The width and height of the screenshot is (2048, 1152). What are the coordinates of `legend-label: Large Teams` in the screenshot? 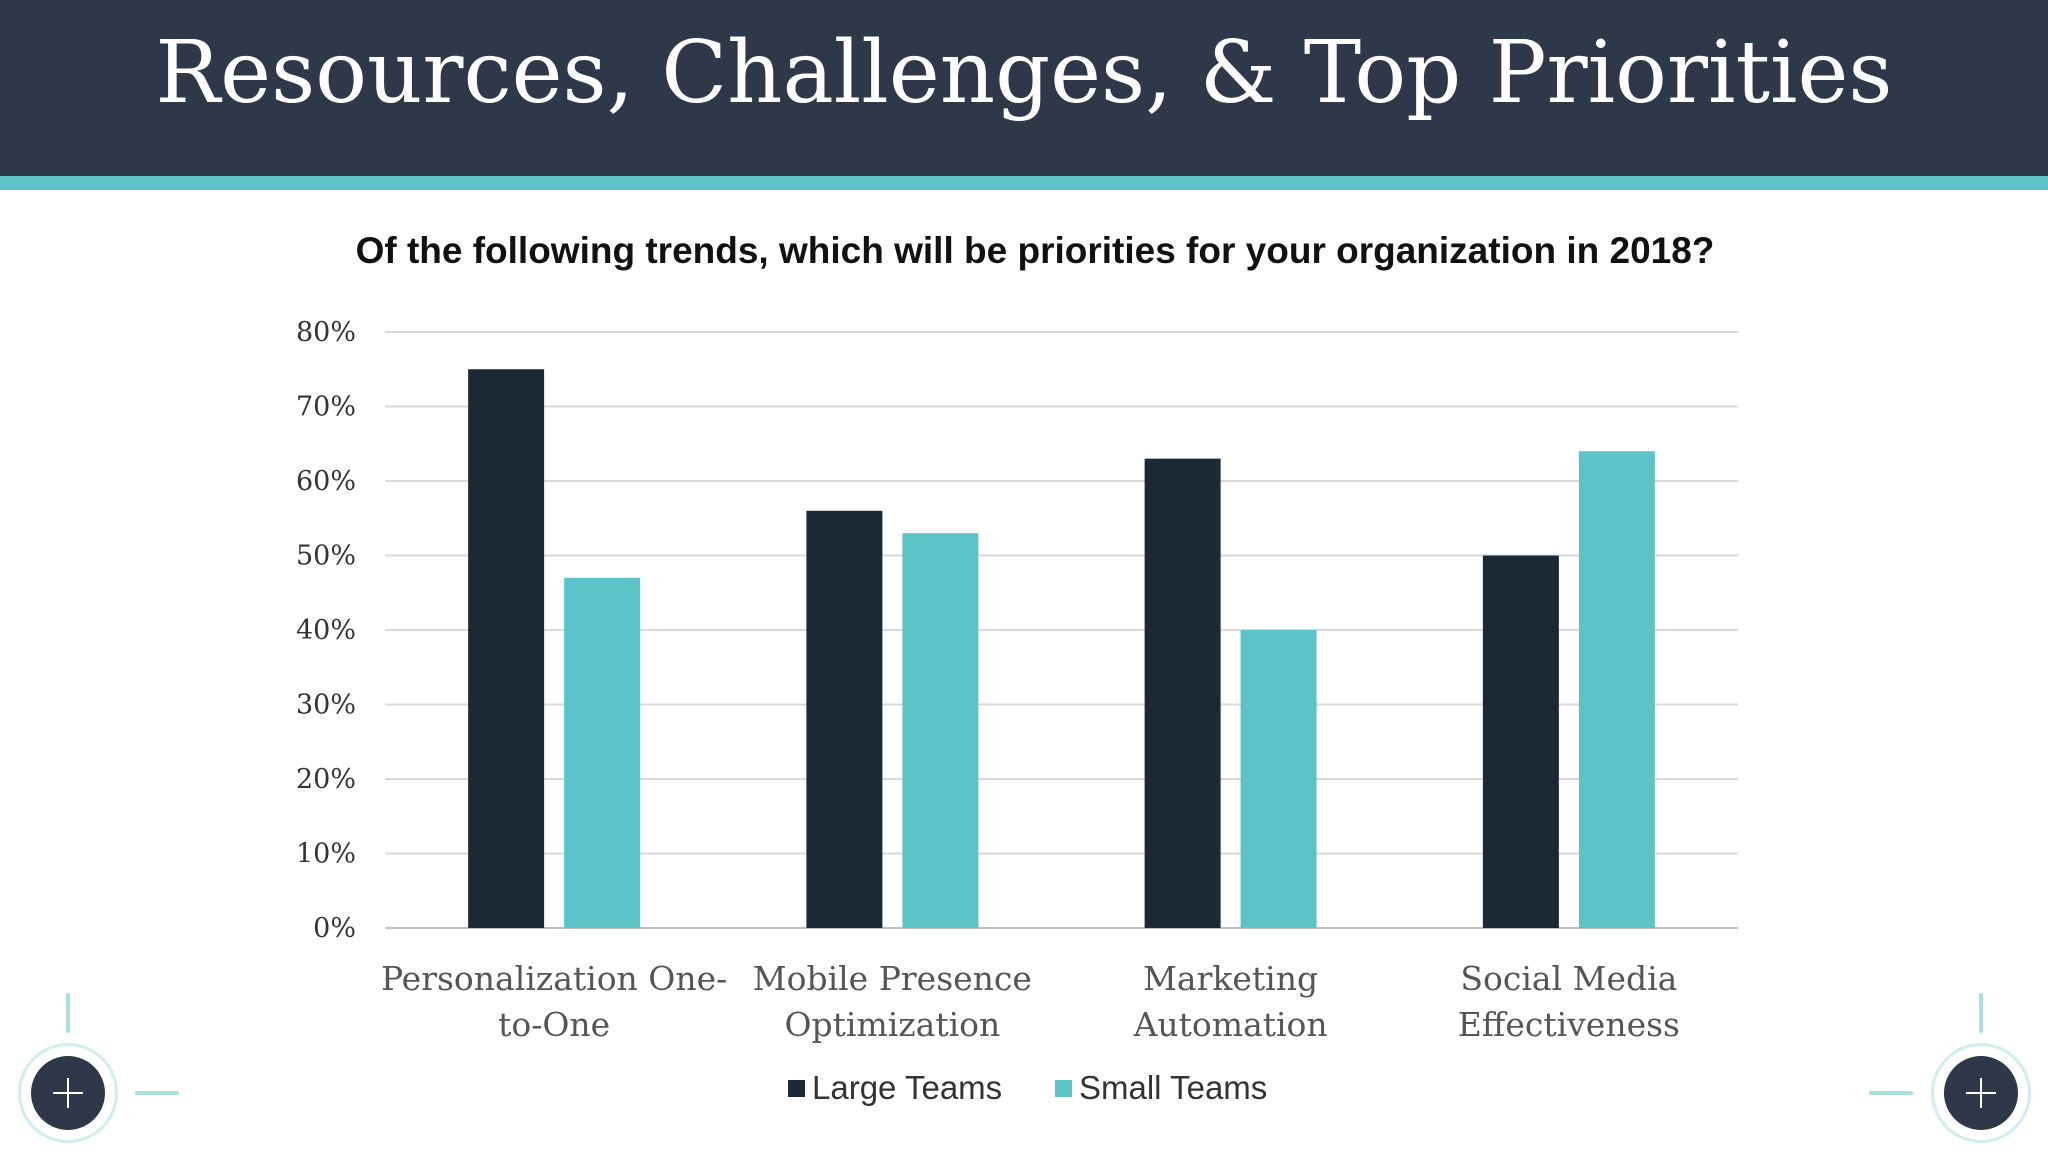 It's located at (907, 1087).